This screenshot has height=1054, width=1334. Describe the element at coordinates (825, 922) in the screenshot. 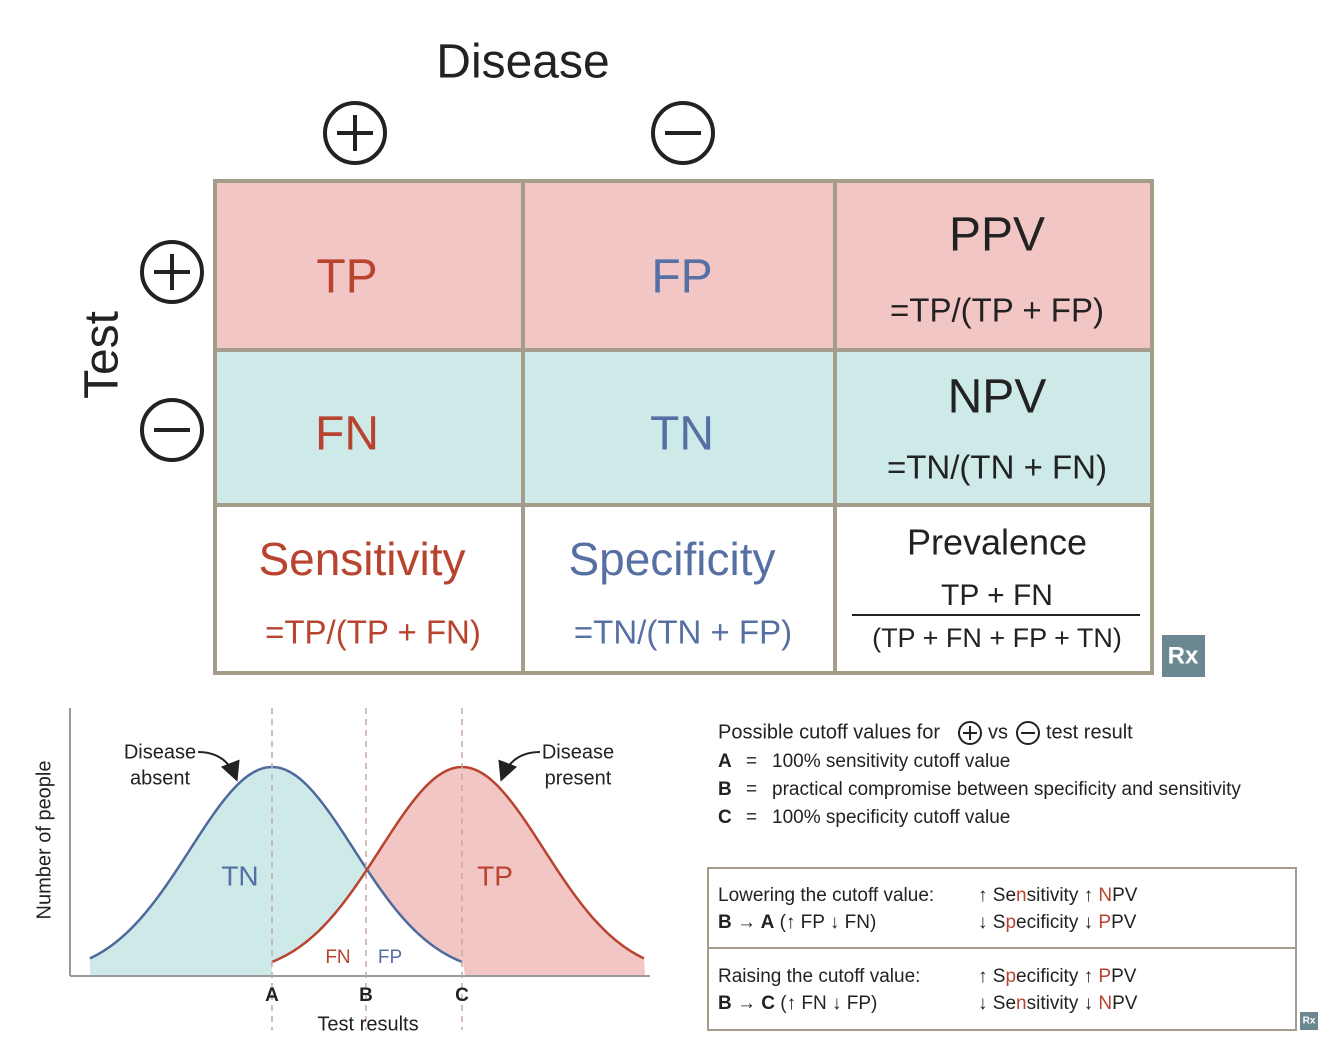

I see `text-part: (↑ FP ↓ FN)` at that location.